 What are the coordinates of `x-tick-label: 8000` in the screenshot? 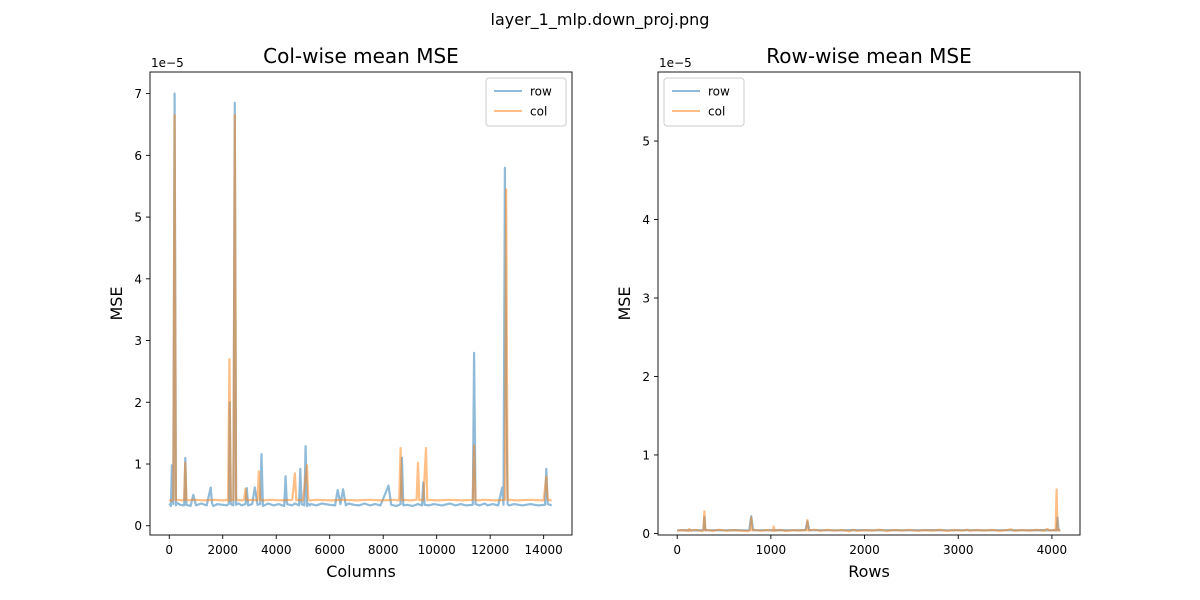 It's located at (383, 550).